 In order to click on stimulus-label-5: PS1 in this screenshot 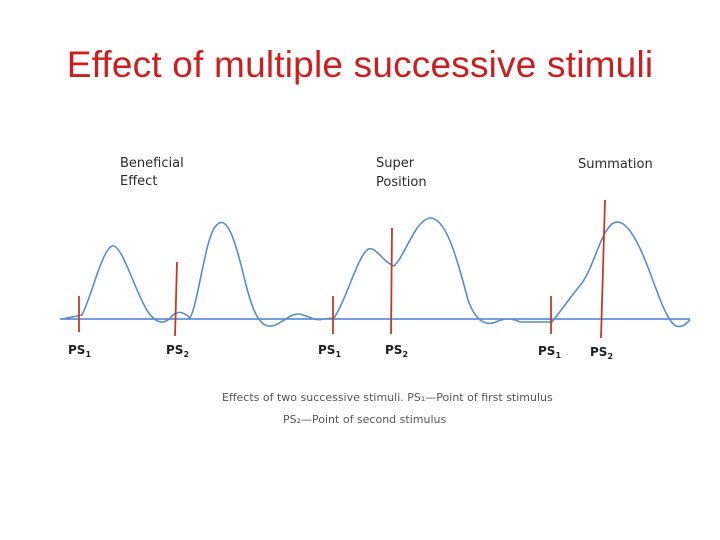, I will do `click(549, 352)`.